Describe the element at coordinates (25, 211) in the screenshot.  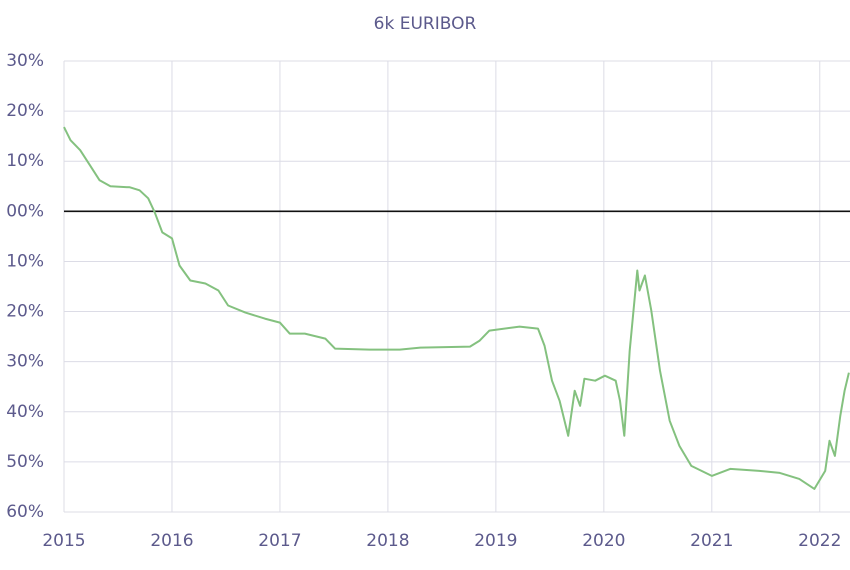
I see `y-tick-label: 00%` at that location.